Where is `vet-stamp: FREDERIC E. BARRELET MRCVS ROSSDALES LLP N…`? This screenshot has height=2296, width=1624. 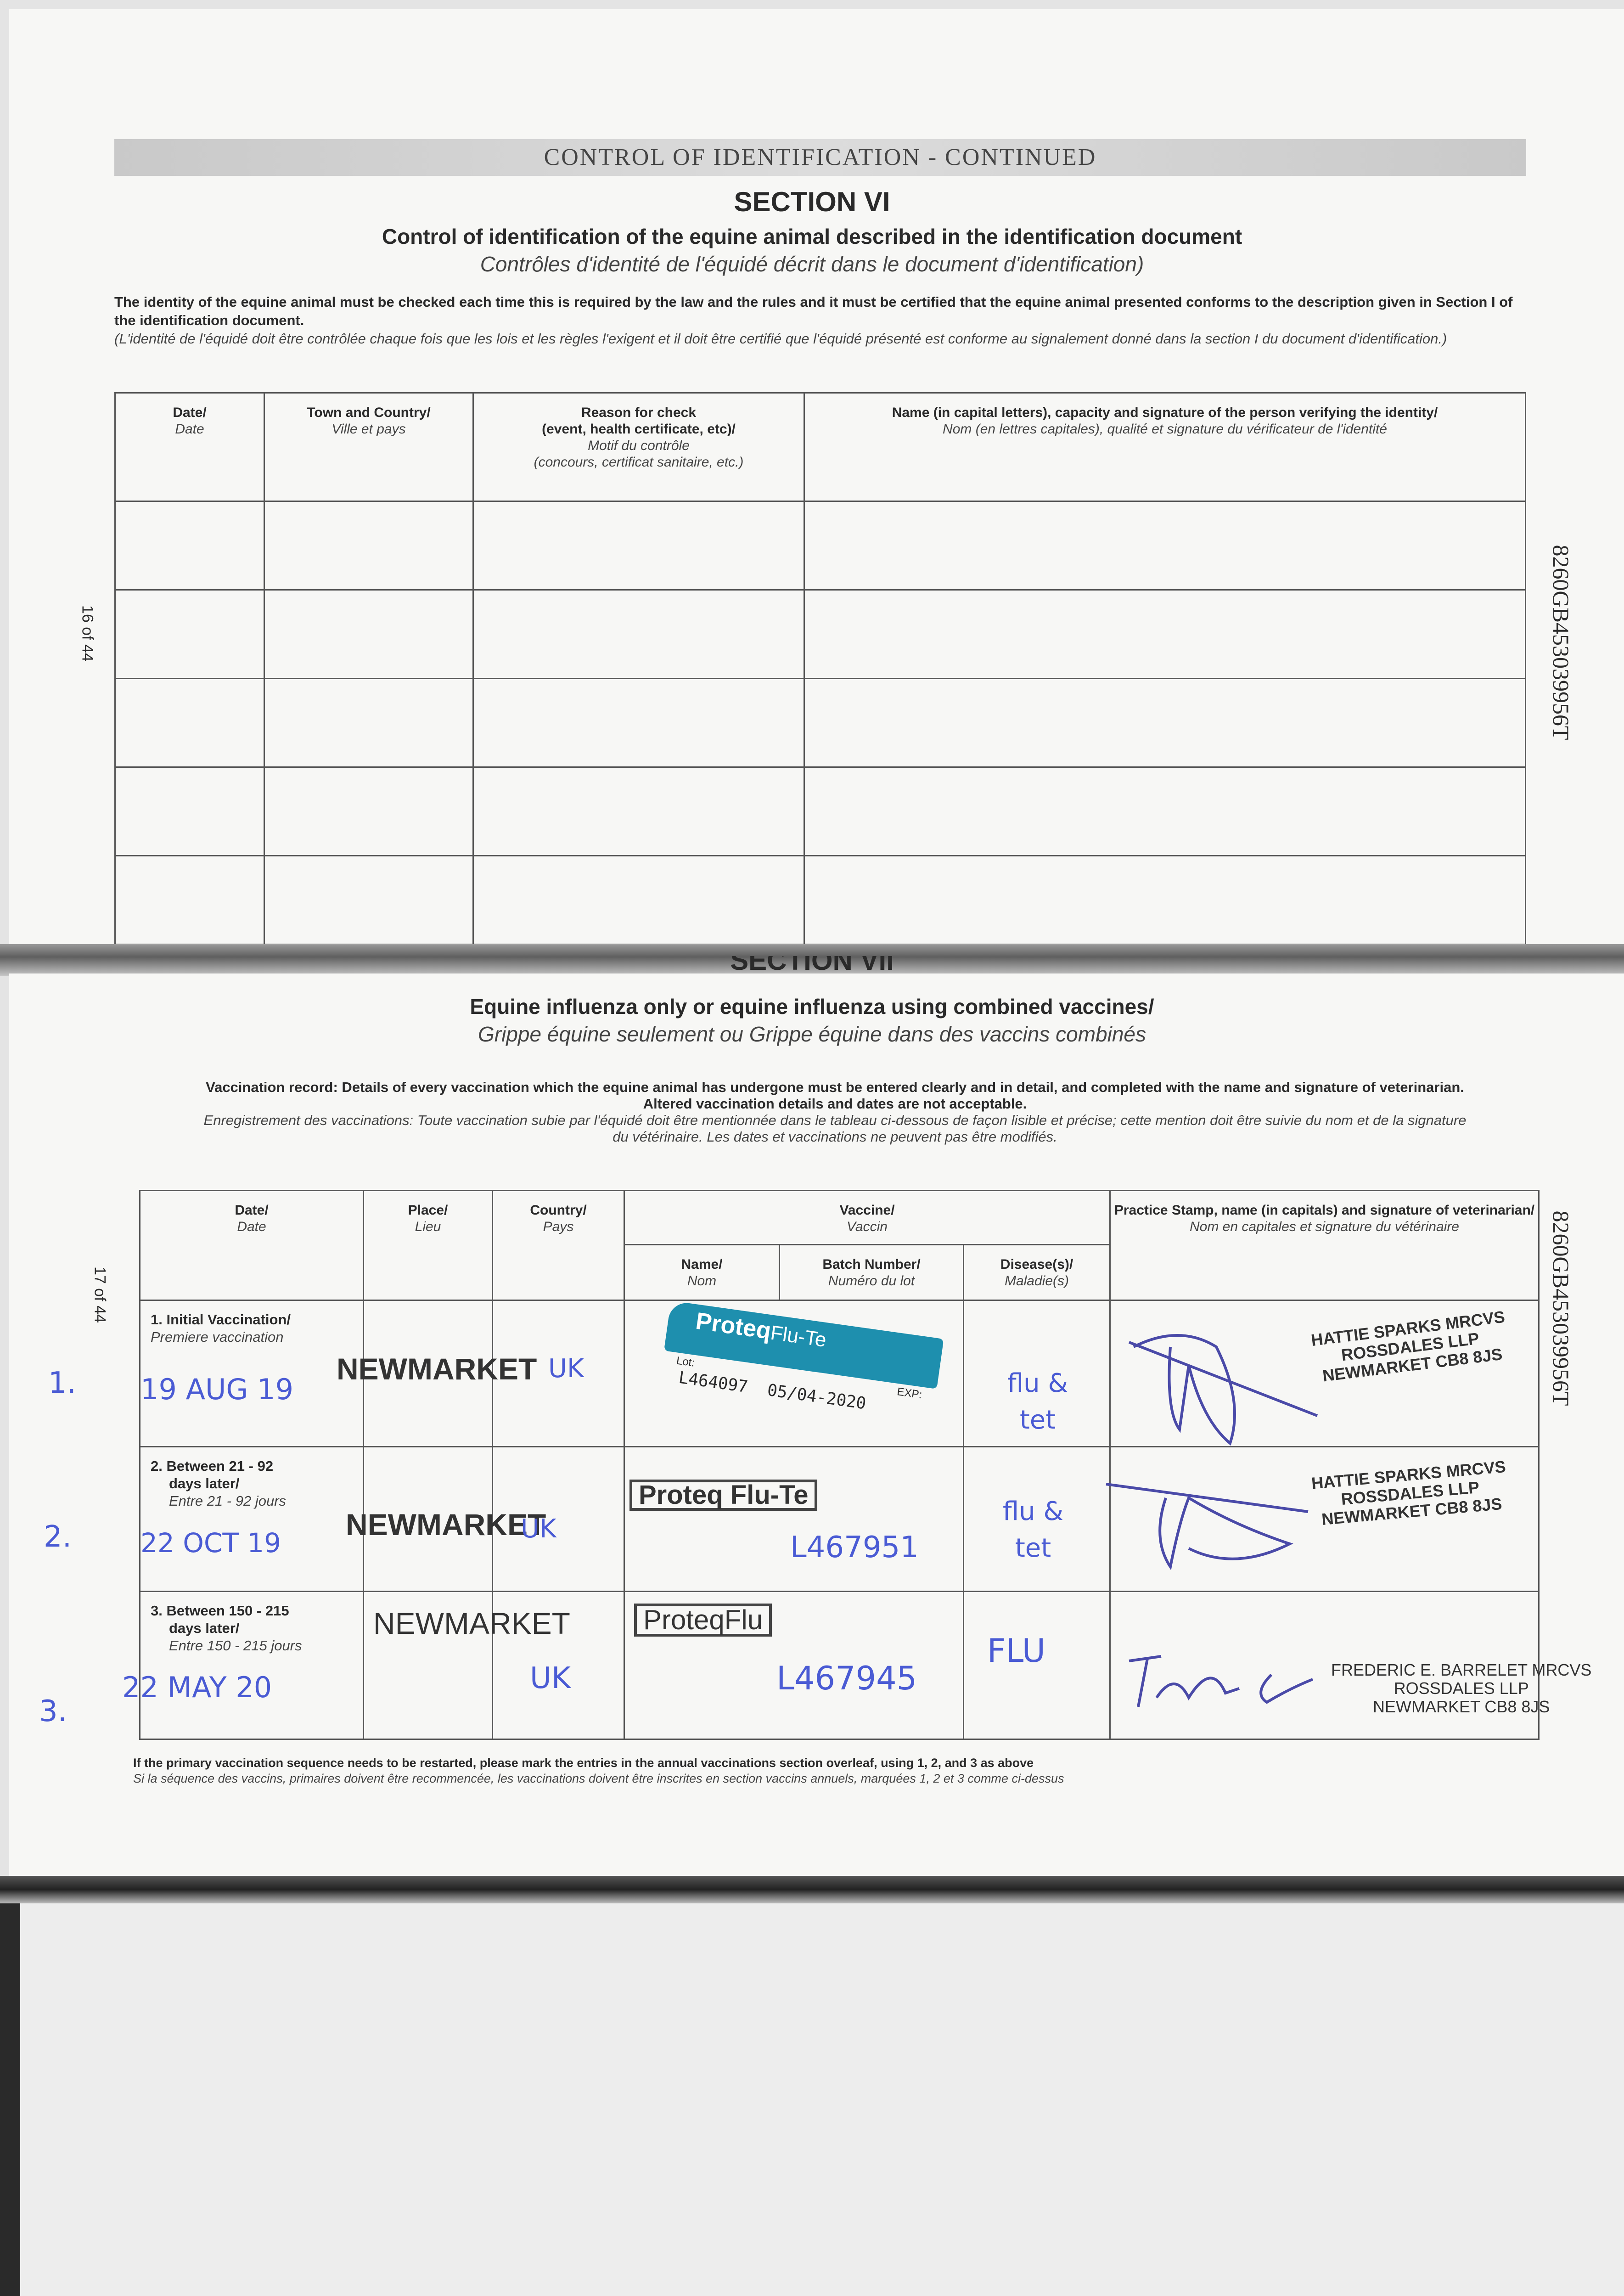
vet-stamp: FREDERIC E. BARRELET MRCVS ROSSDALES LLP N… is located at coordinates (1461, 1688).